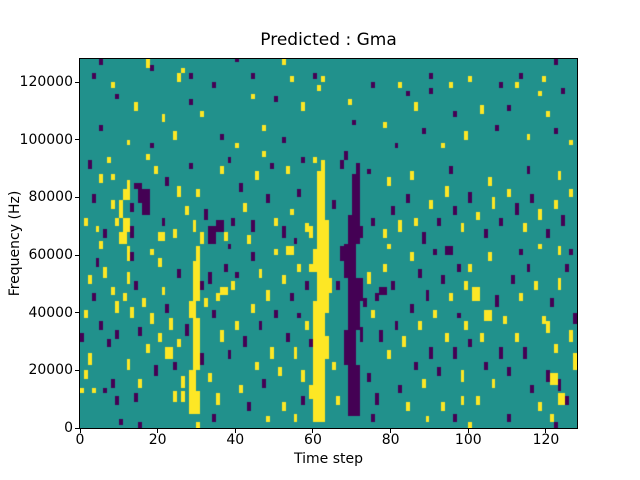 This screenshot has height=480, width=640. Describe the element at coordinates (468, 440) in the screenshot. I see `x-tick-label: 100` at that location.